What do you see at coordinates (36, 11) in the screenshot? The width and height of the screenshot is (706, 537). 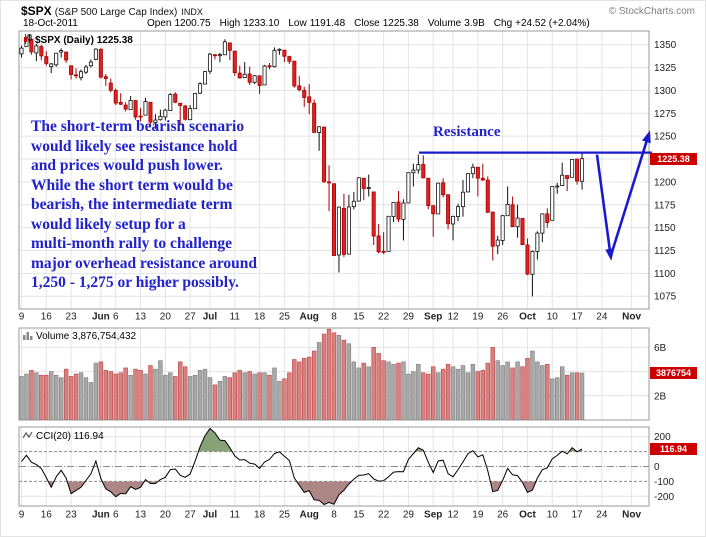 I see `symbol: $SPX` at bounding box center [36, 11].